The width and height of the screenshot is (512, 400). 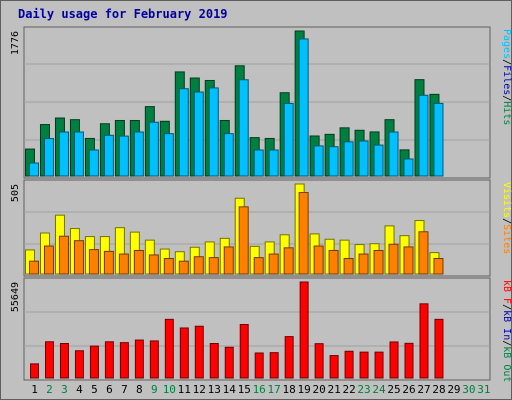 I want to click on side-legend-label: Sites, so click(x=506, y=239).